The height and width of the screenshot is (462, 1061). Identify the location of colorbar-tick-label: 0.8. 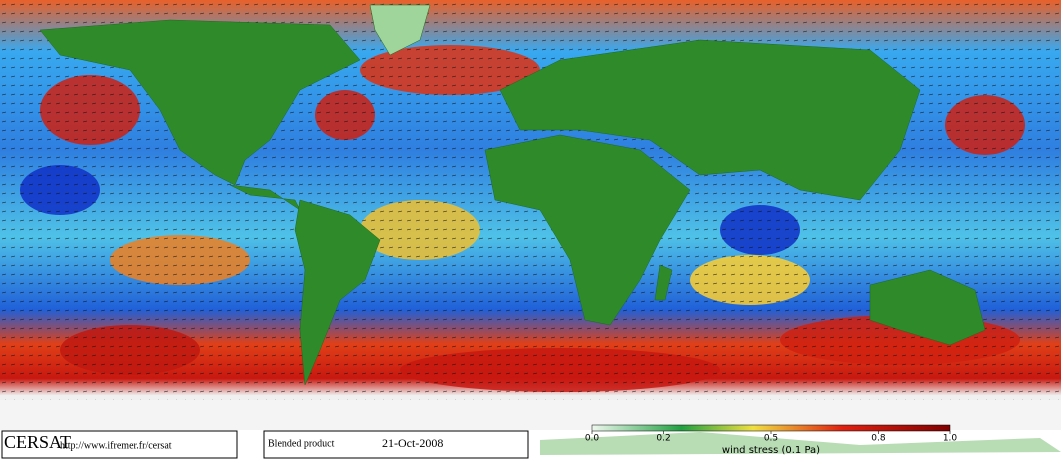
(878, 439).